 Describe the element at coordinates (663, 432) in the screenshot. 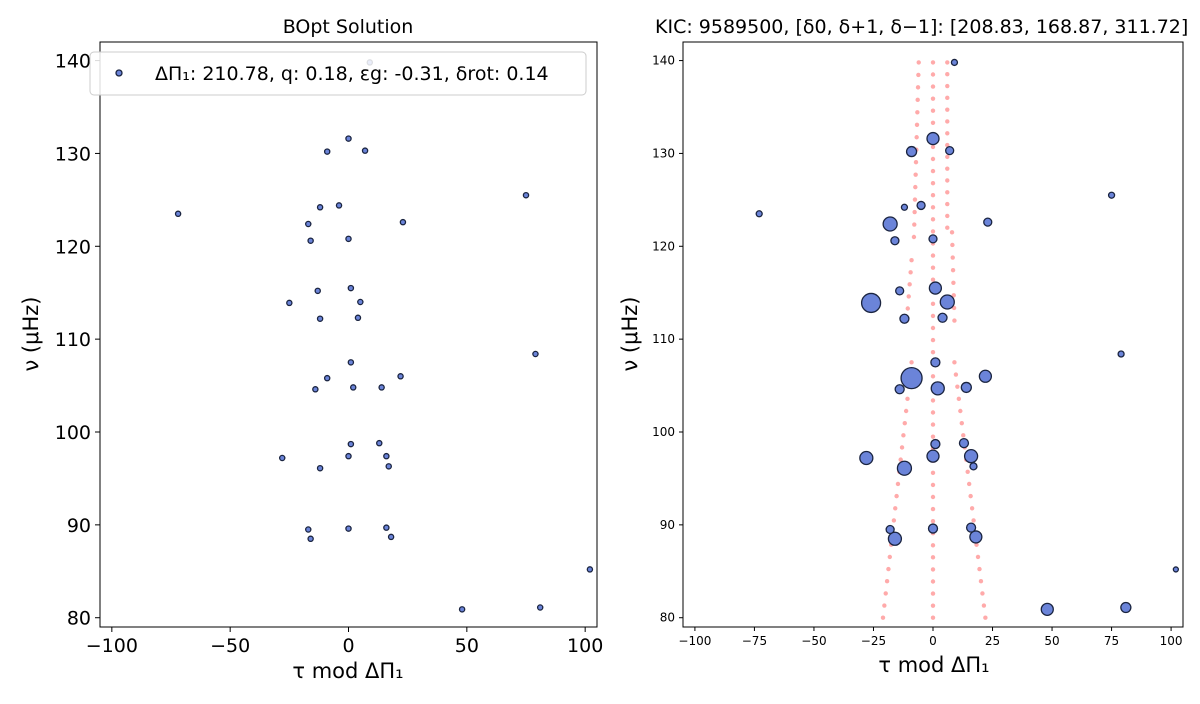

I see `right-y-tick-label: 100` at that location.